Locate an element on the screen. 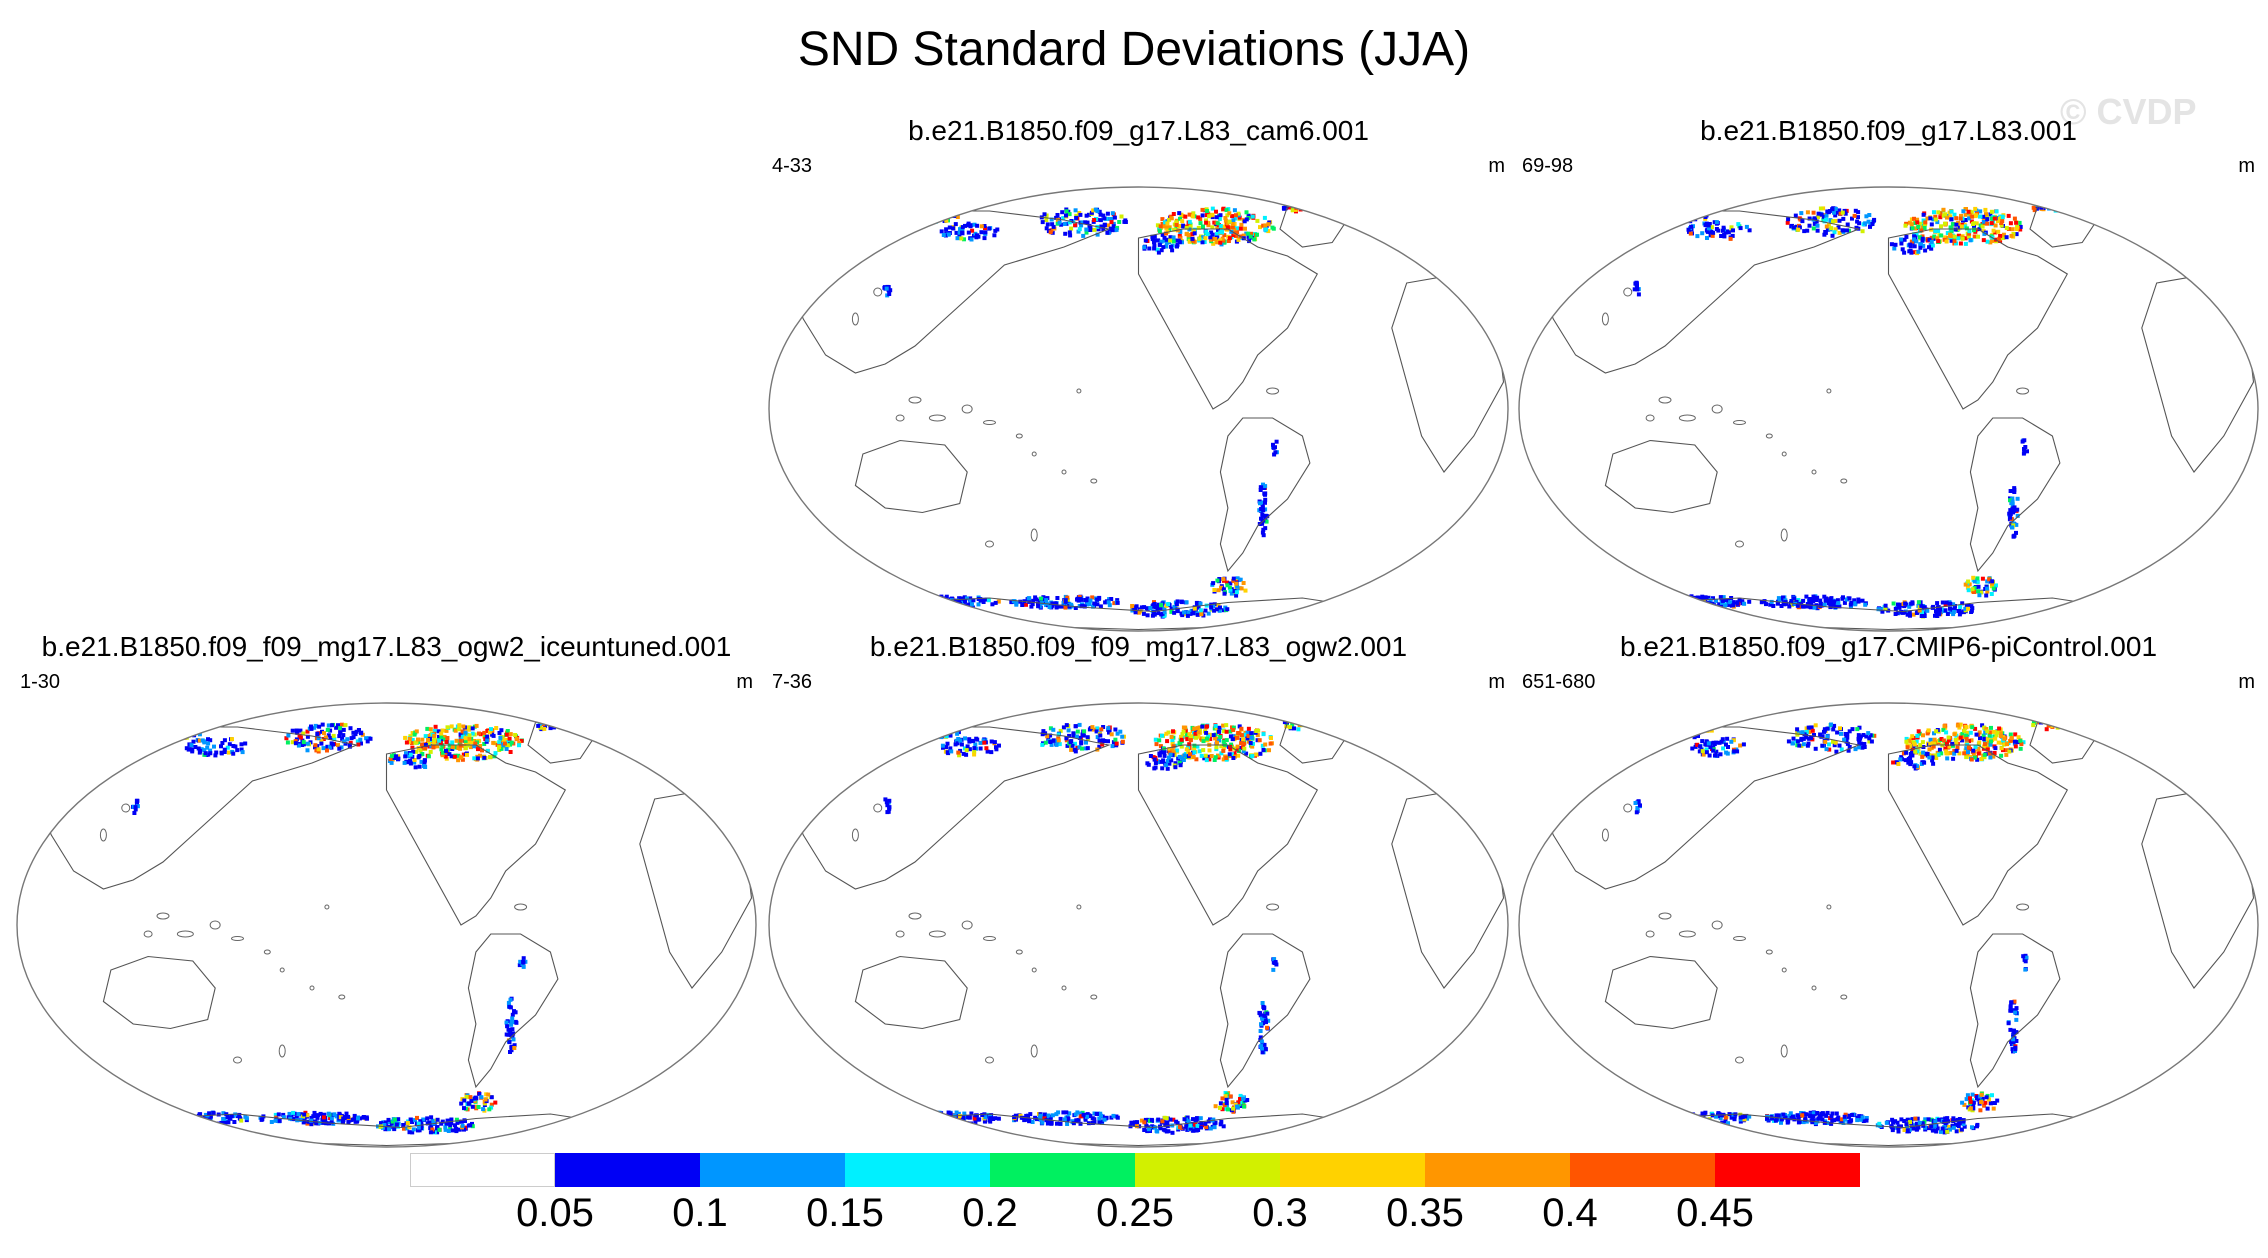 This screenshot has width=2268, height=1258. panel-title: b.e21.B1850.f09_f09_mg17.L83_ogw2.001 is located at coordinates (1138, 646).